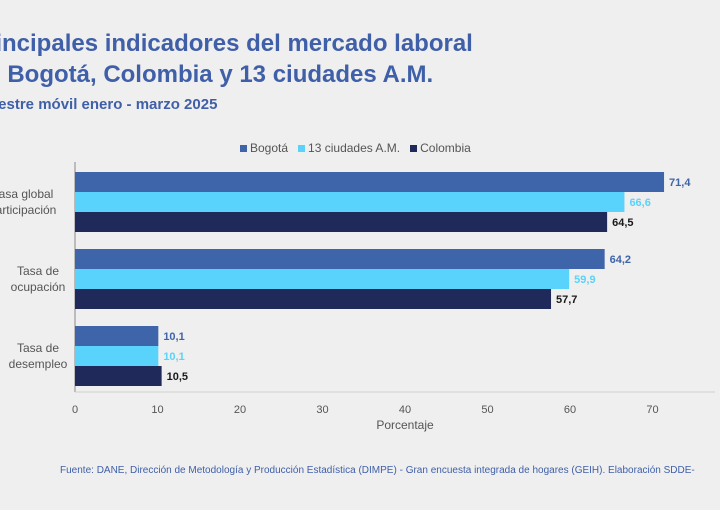 This screenshot has height=510, width=720. I want to click on x-tick-label-60: 60, so click(570, 410).